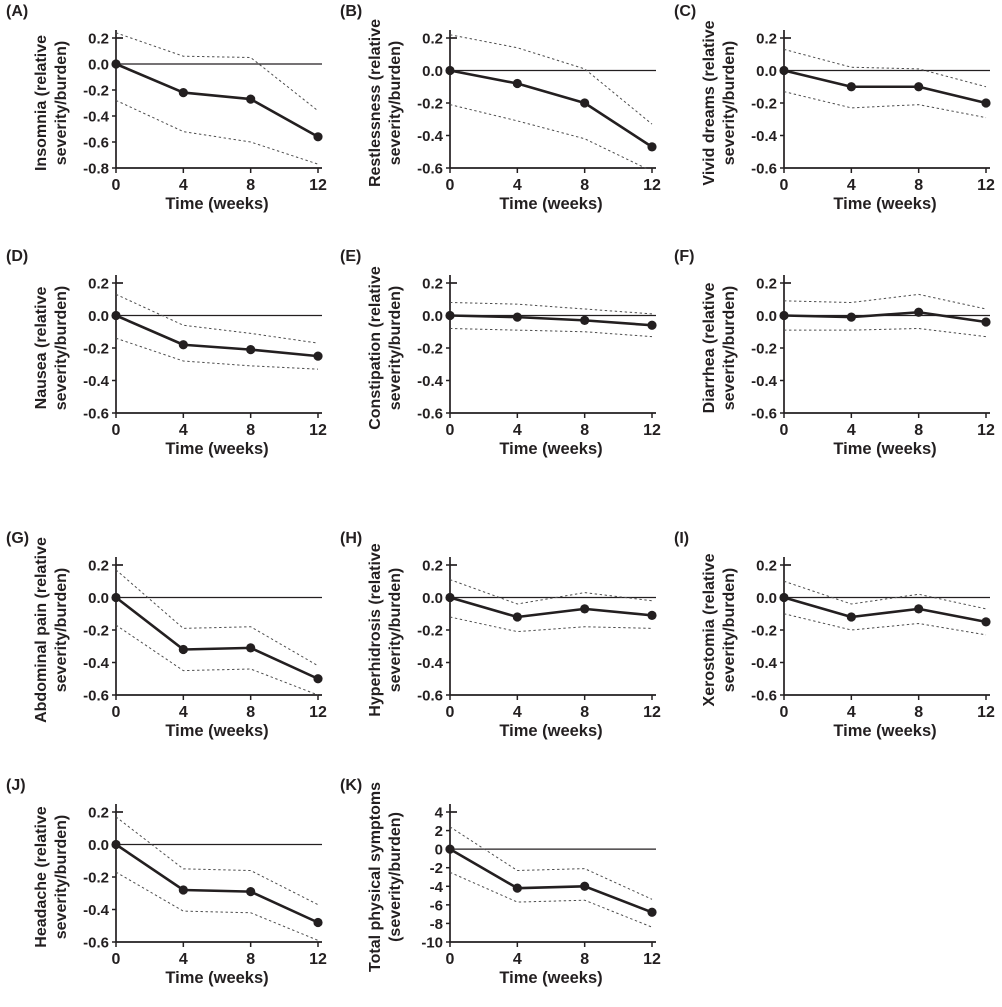 The height and width of the screenshot is (1007, 1002). What do you see at coordinates (684, 256) in the screenshot?
I see `panel-label: (F)` at bounding box center [684, 256].